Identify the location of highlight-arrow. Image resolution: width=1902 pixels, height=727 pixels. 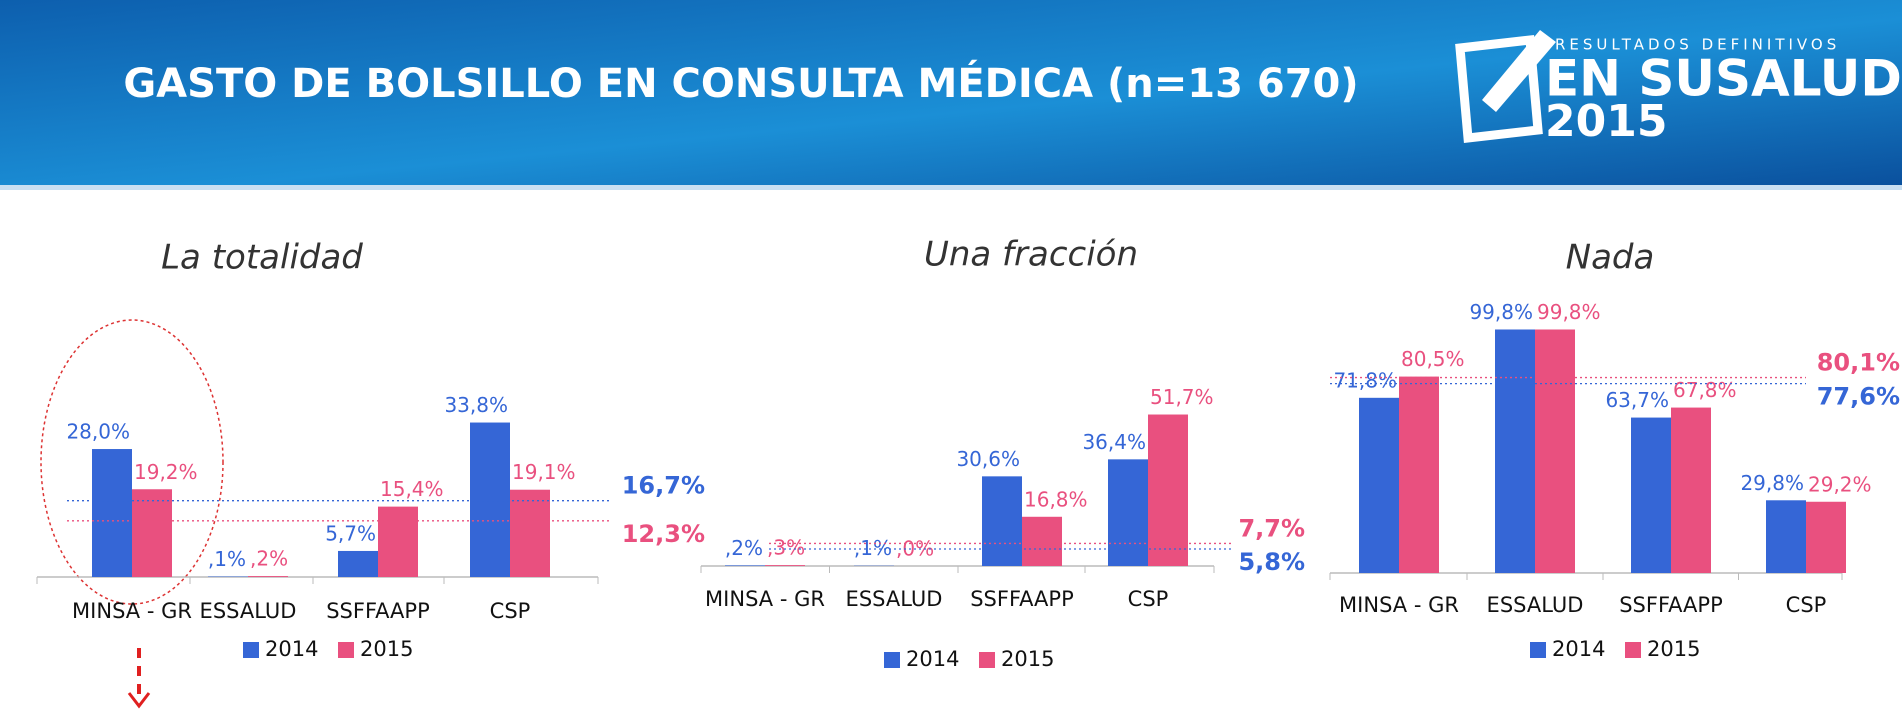
(139, 678).